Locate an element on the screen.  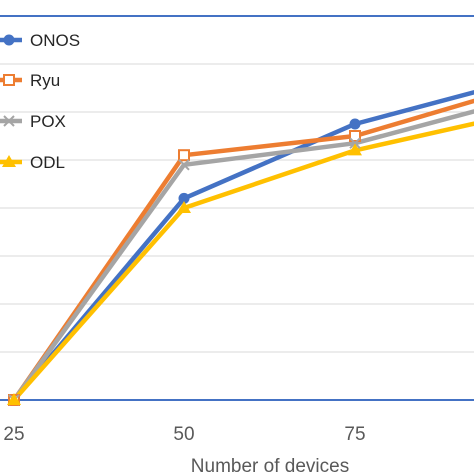
legend-label-pox: POX is located at coordinates (48, 121).